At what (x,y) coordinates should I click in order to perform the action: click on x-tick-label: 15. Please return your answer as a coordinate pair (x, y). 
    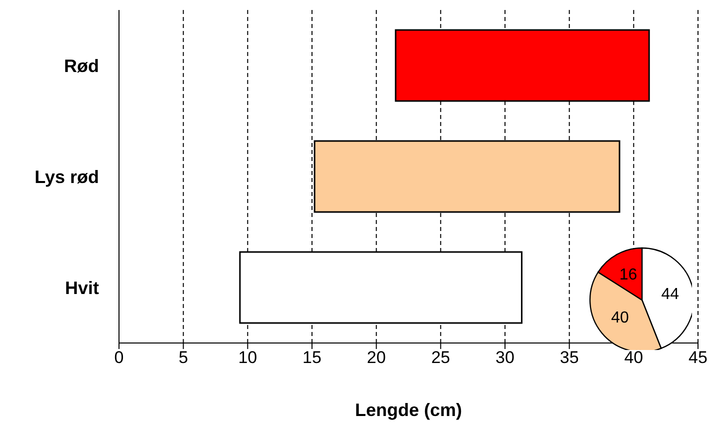
    Looking at the image, I should click on (312, 358).